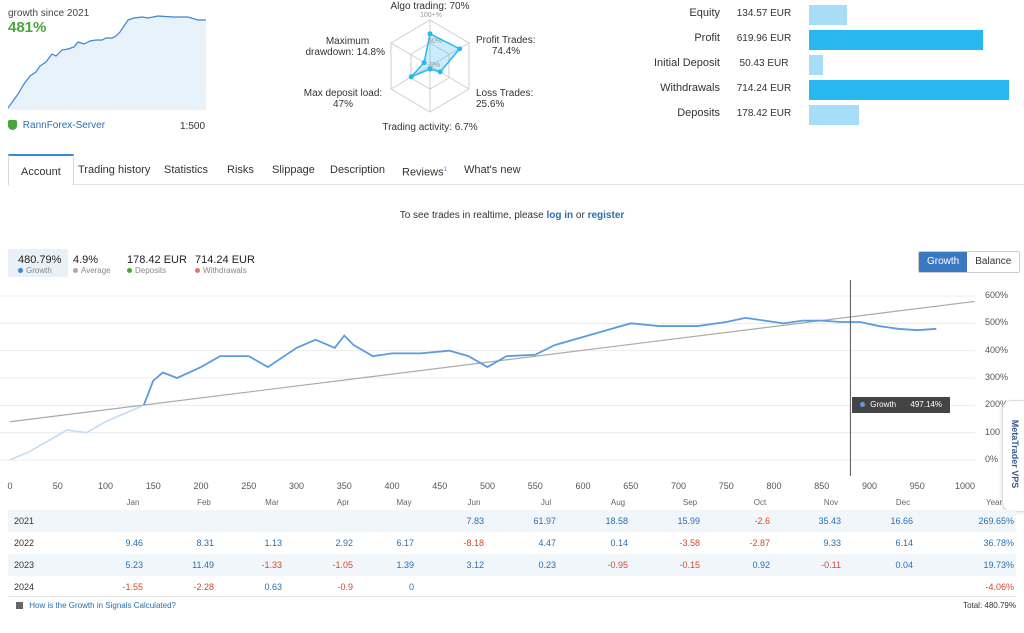  What do you see at coordinates (435, 65) in the screenshot?
I see `radar-low-tick: 0%` at bounding box center [435, 65].